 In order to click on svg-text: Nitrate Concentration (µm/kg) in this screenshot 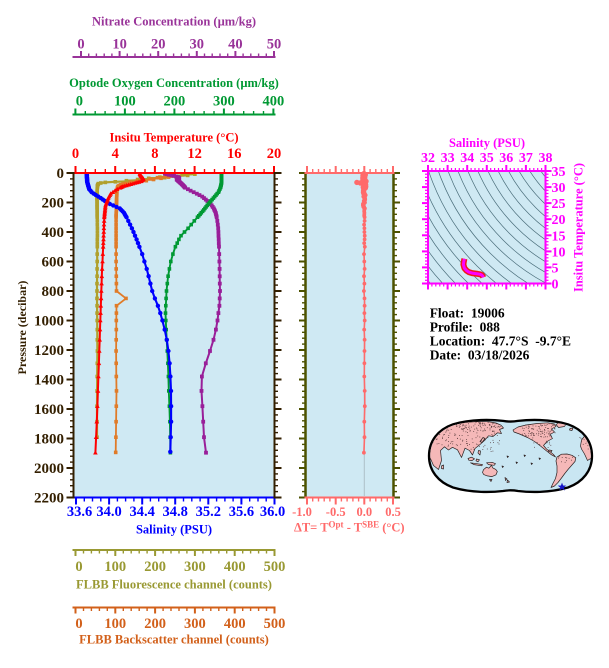, I will do `click(174, 22)`.